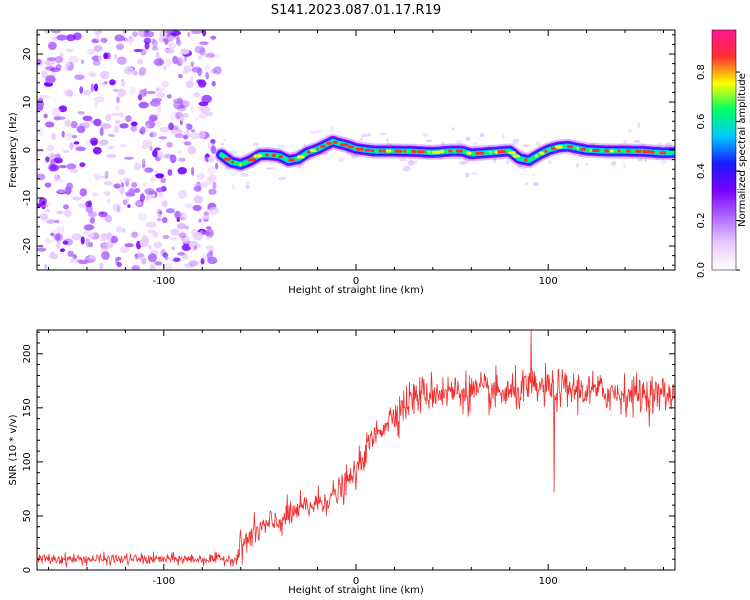  What do you see at coordinates (742, 150) in the screenshot?
I see `colorbar-label: Normalized spectral amplitude` at bounding box center [742, 150].